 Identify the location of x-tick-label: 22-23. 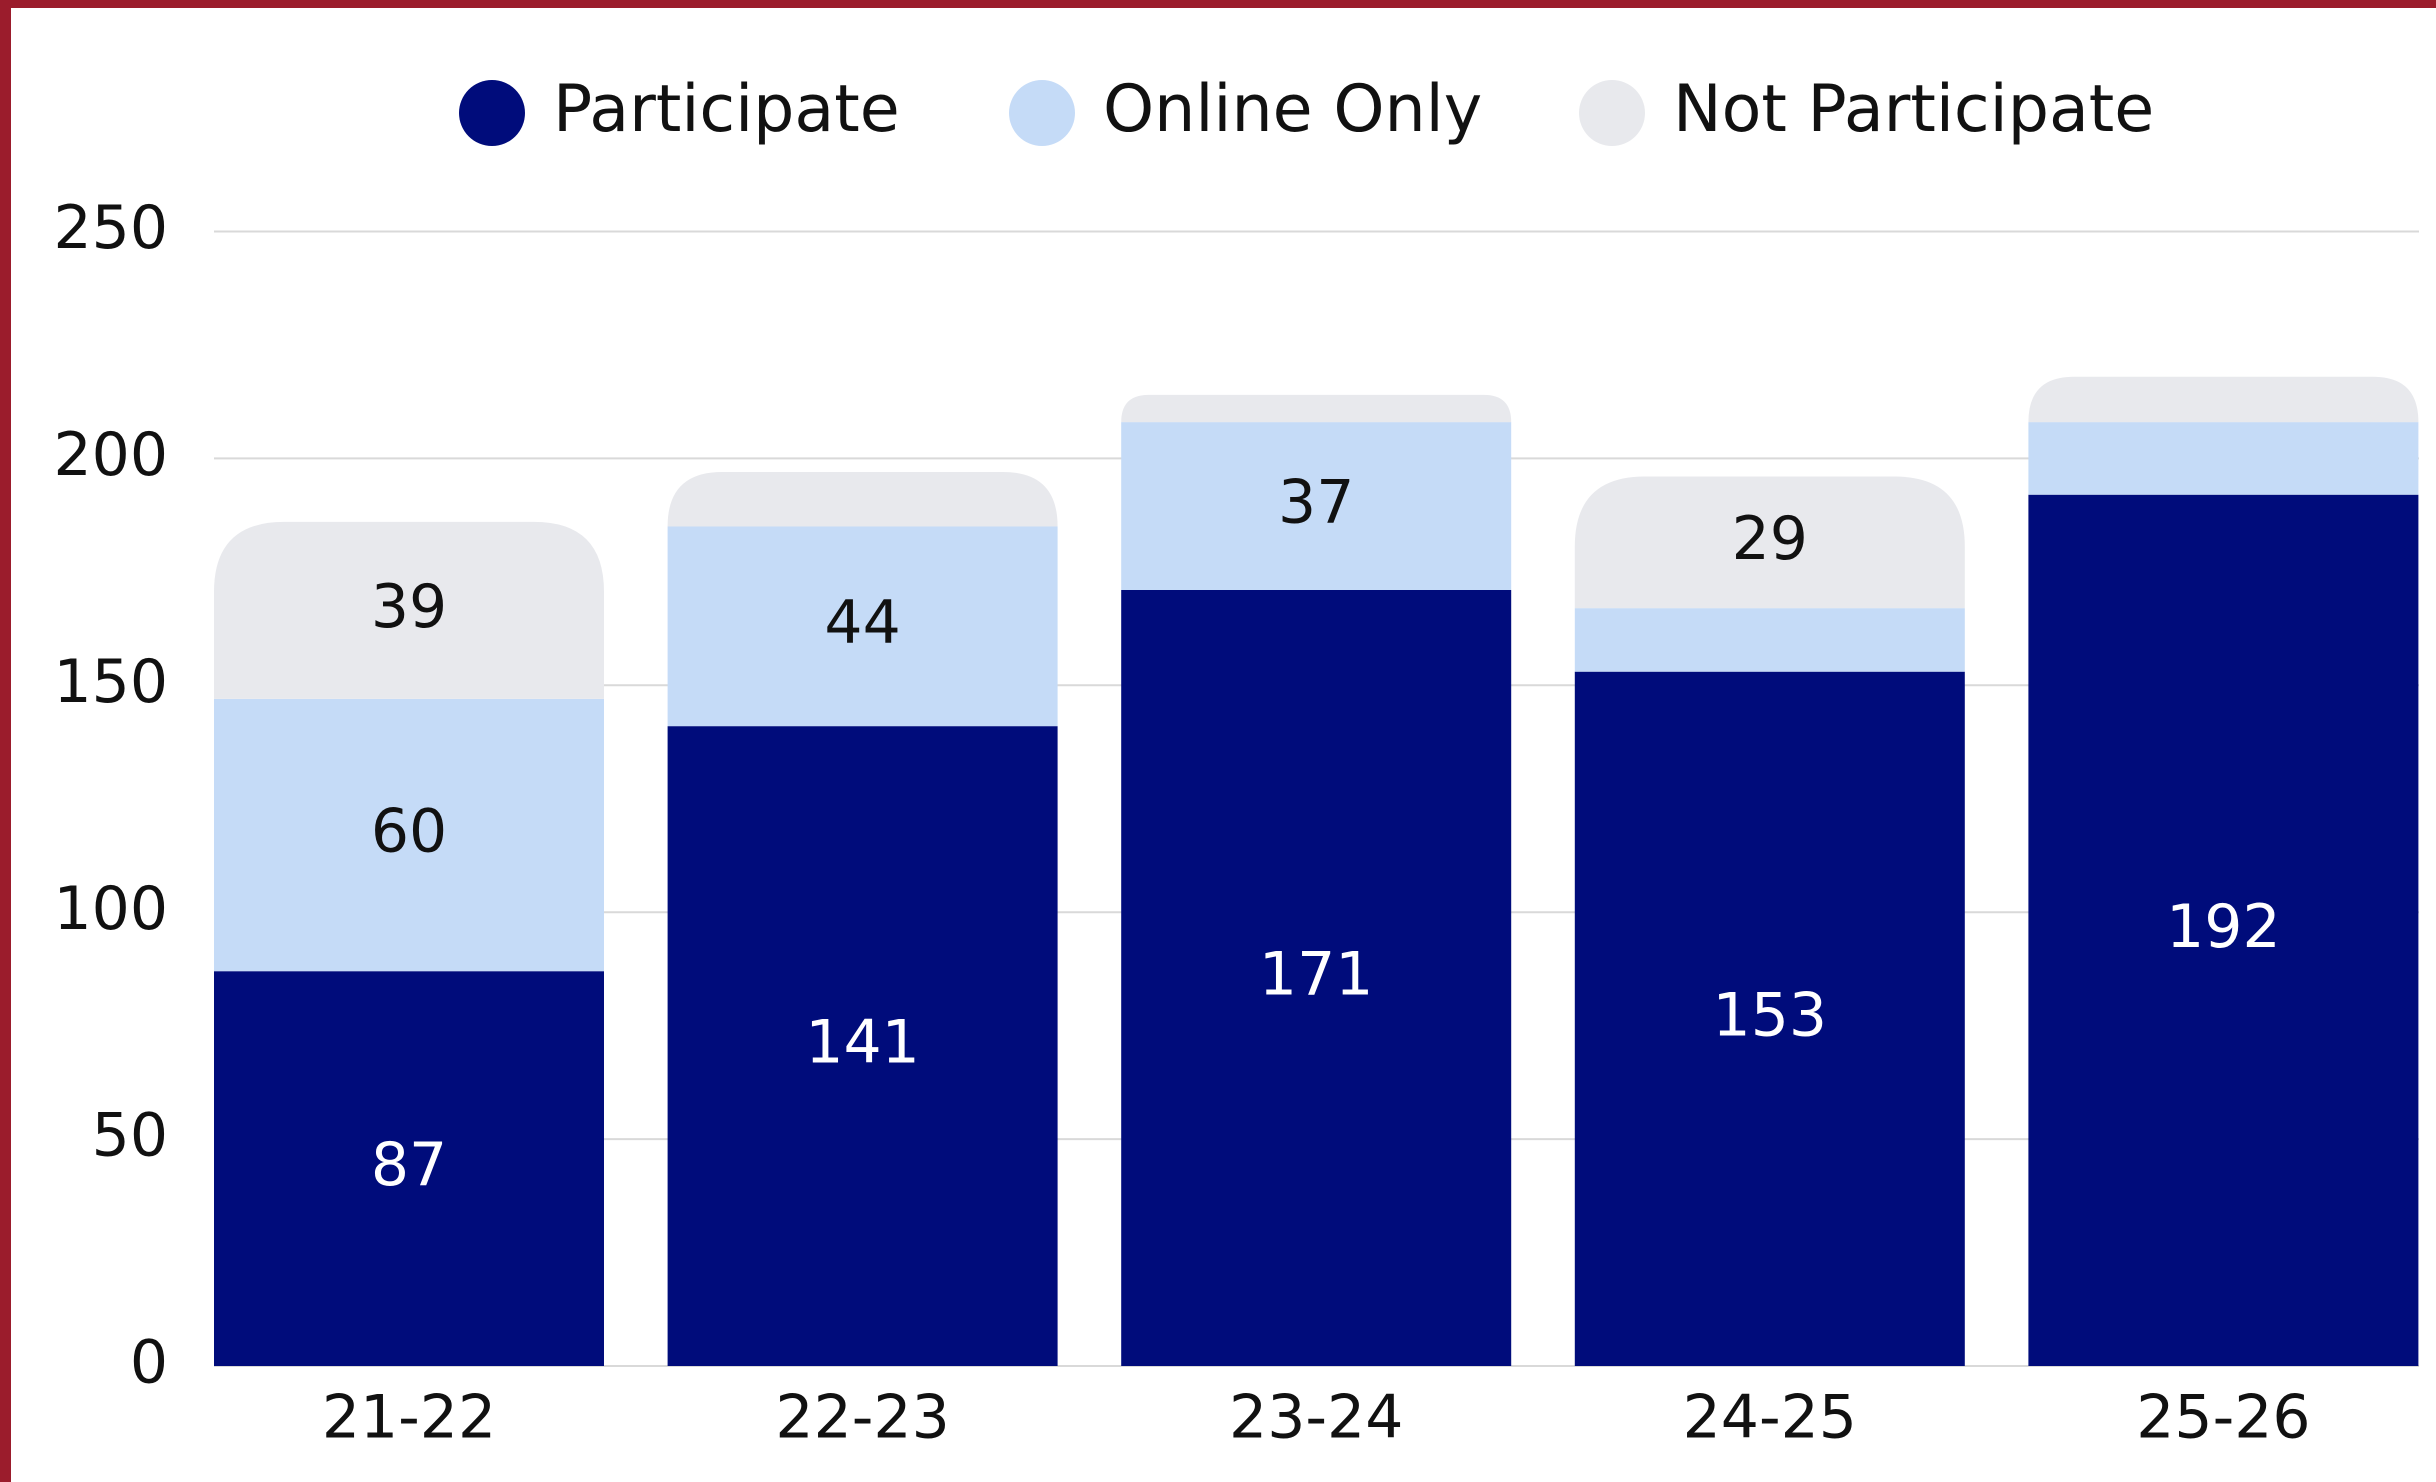
(862, 1418).